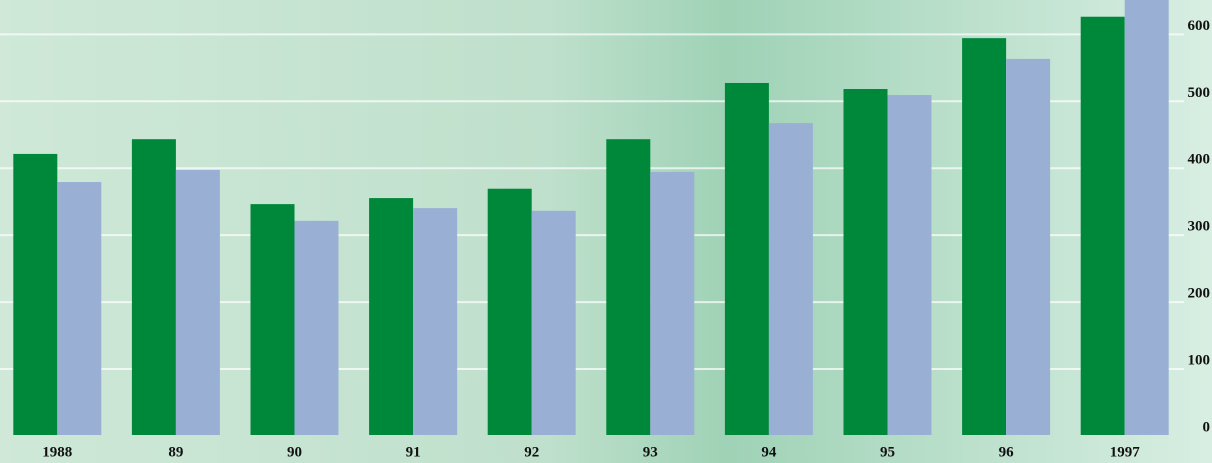  I want to click on x-tick-label: 96, so click(1007, 452).